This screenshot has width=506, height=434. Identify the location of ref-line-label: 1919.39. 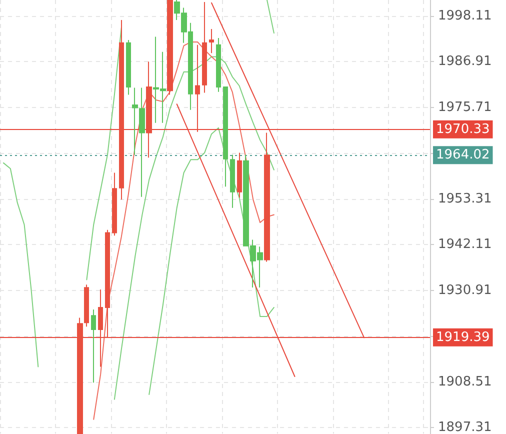
(463, 337).